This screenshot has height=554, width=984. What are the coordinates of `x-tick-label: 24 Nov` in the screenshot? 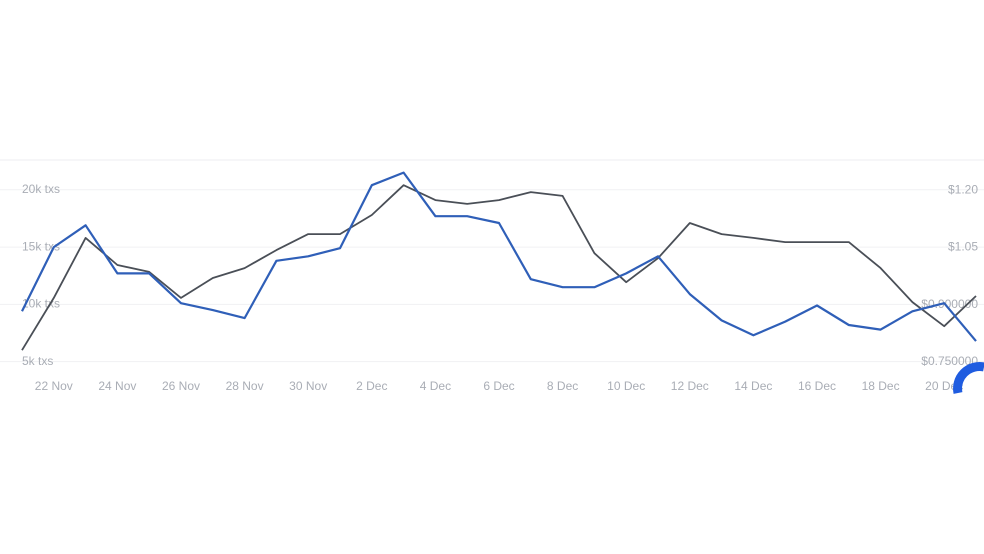 It's located at (117, 386).